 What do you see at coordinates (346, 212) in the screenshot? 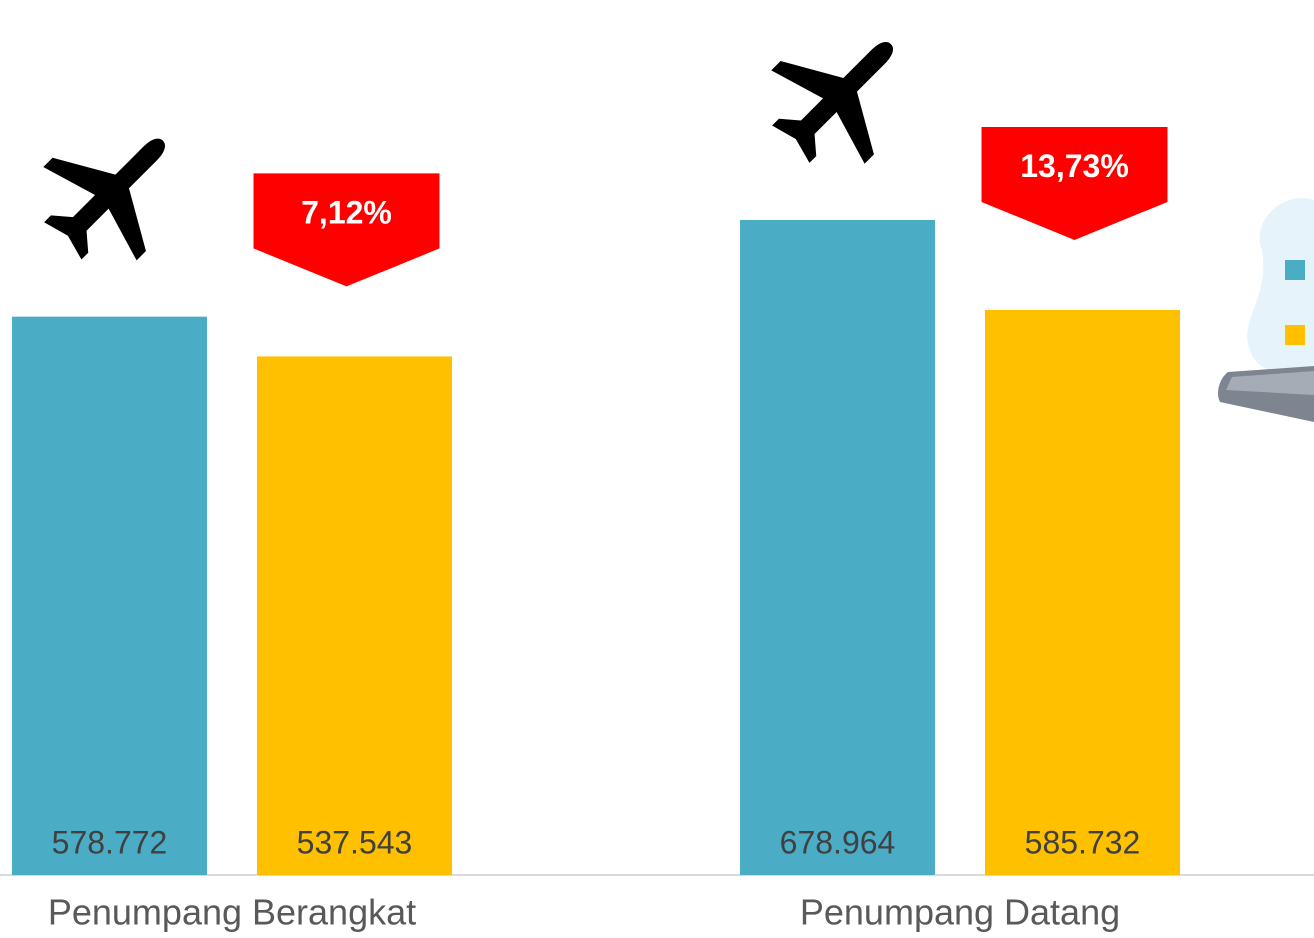
I see `callout-label: 7,12%` at bounding box center [346, 212].